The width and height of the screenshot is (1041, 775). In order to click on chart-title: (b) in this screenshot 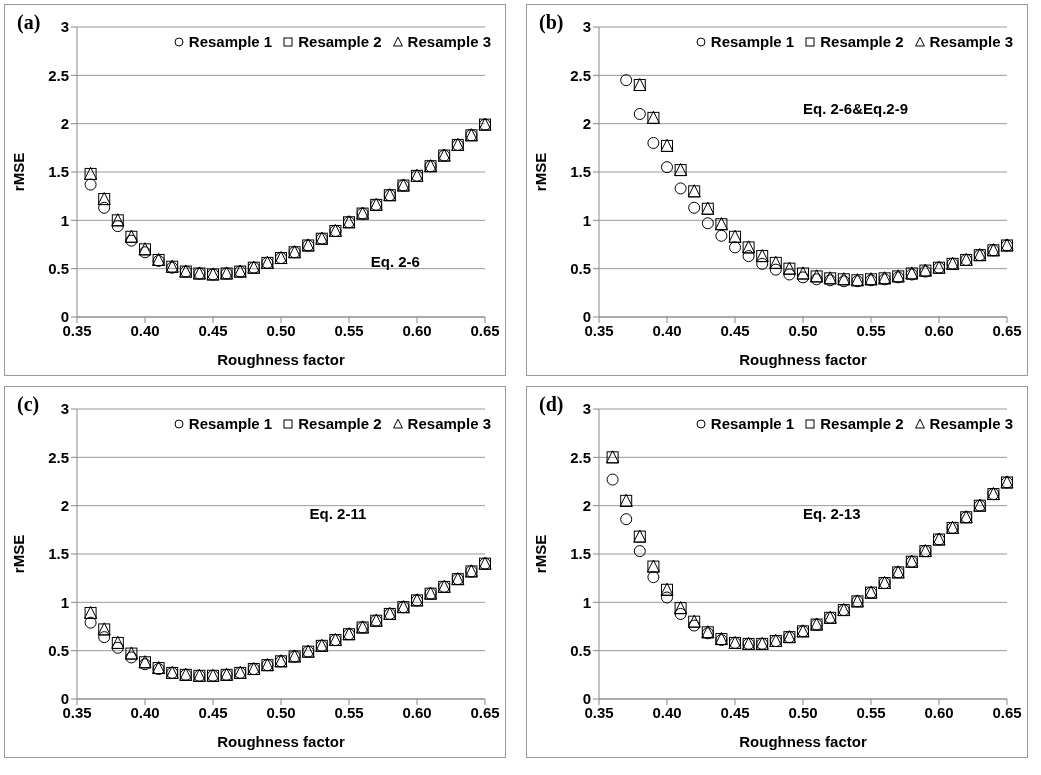, I will do `click(551, 22)`.